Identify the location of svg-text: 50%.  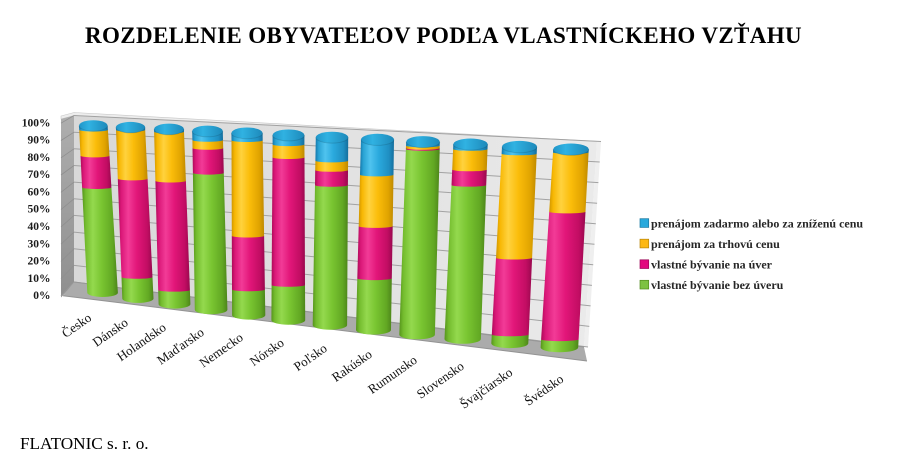
(39, 210).